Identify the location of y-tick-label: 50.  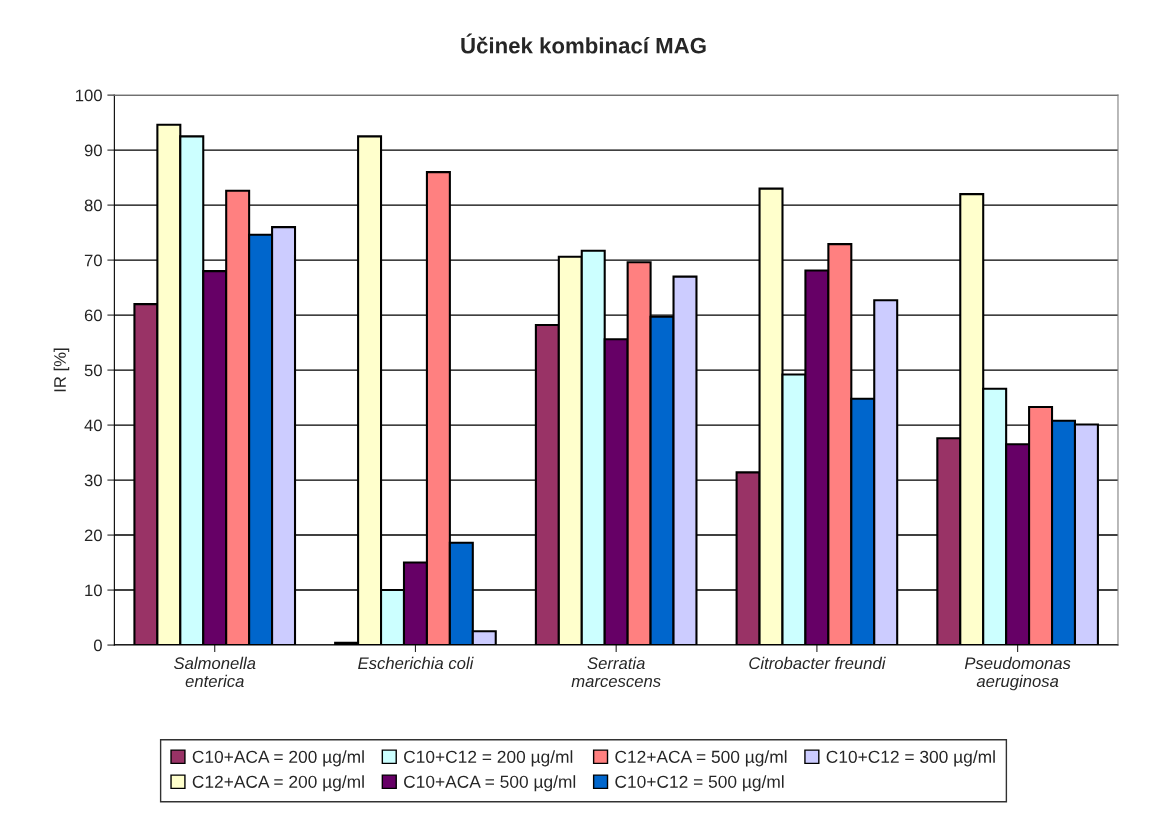
(93, 370).